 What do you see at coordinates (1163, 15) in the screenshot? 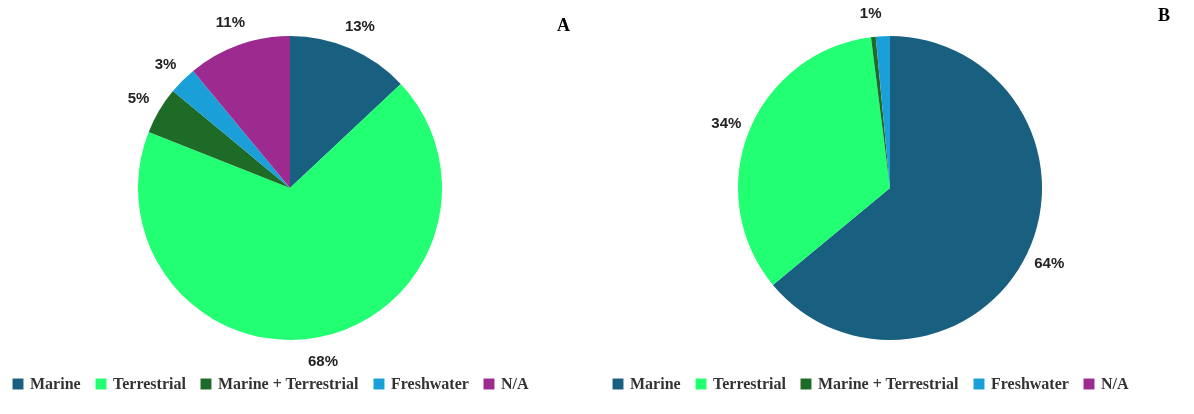
I see `chart-title: B` at bounding box center [1163, 15].